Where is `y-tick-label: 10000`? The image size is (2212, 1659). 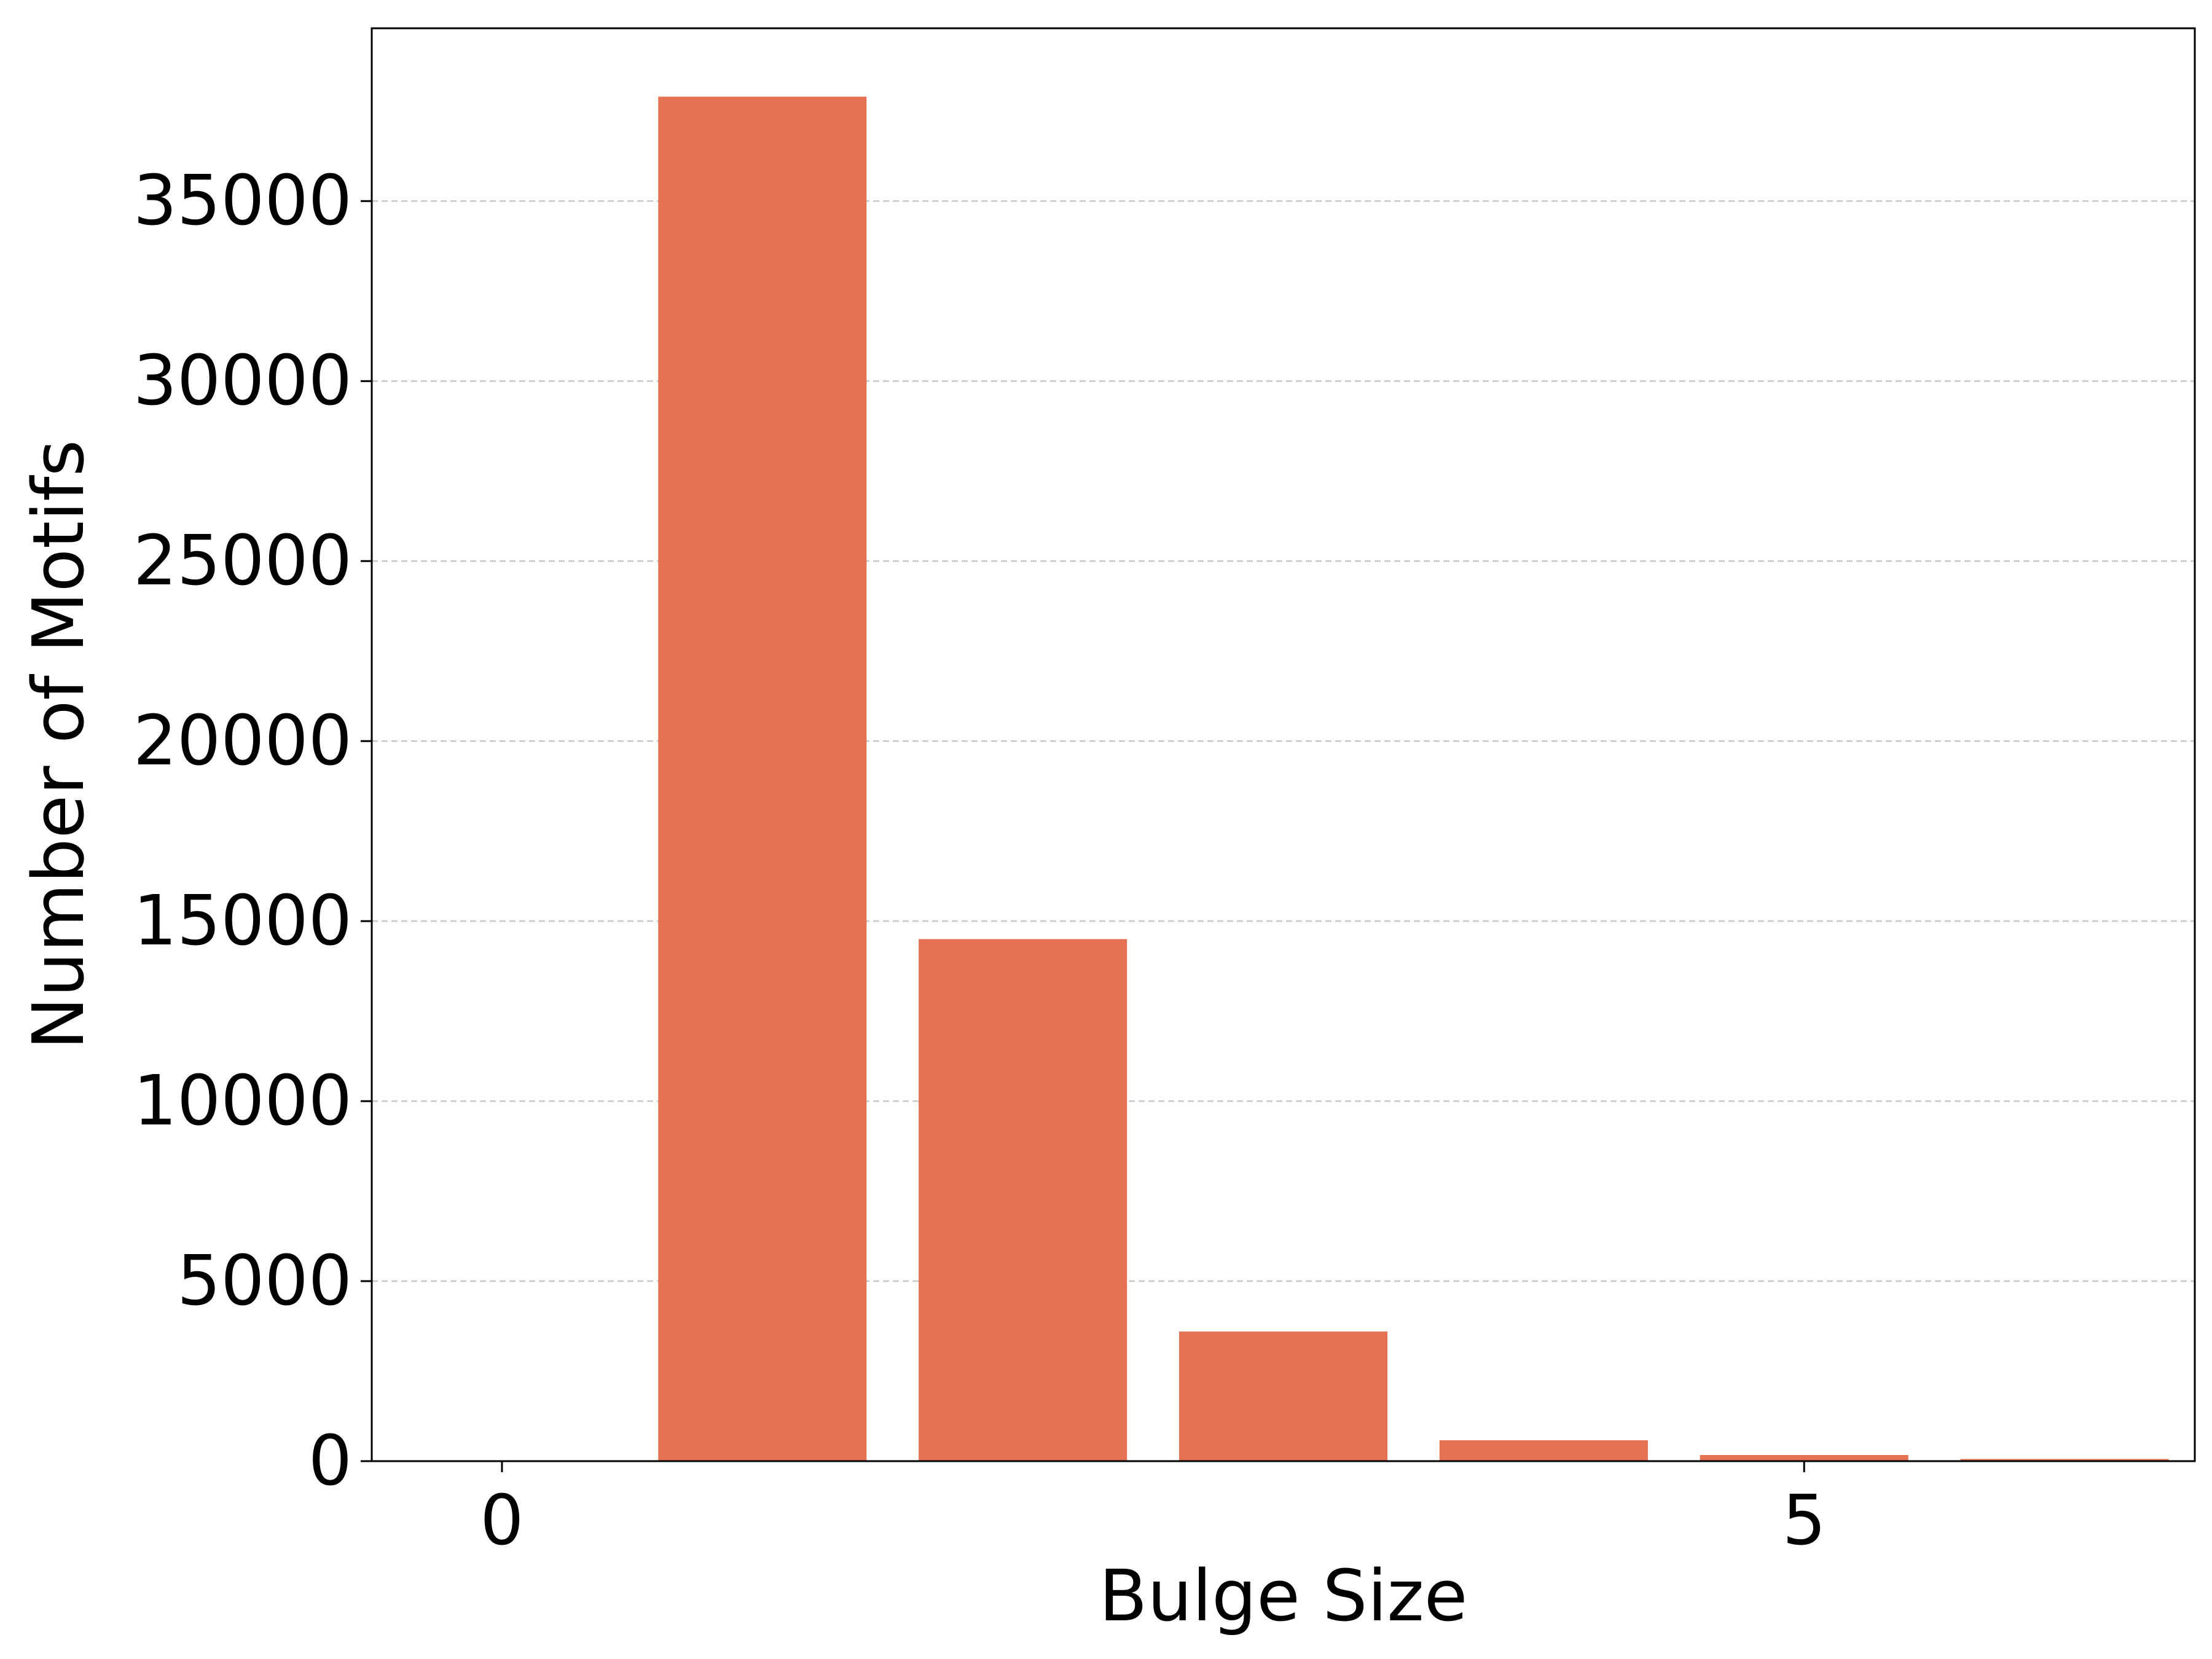
y-tick-label: 10000 is located at coordinates (242, 1101).